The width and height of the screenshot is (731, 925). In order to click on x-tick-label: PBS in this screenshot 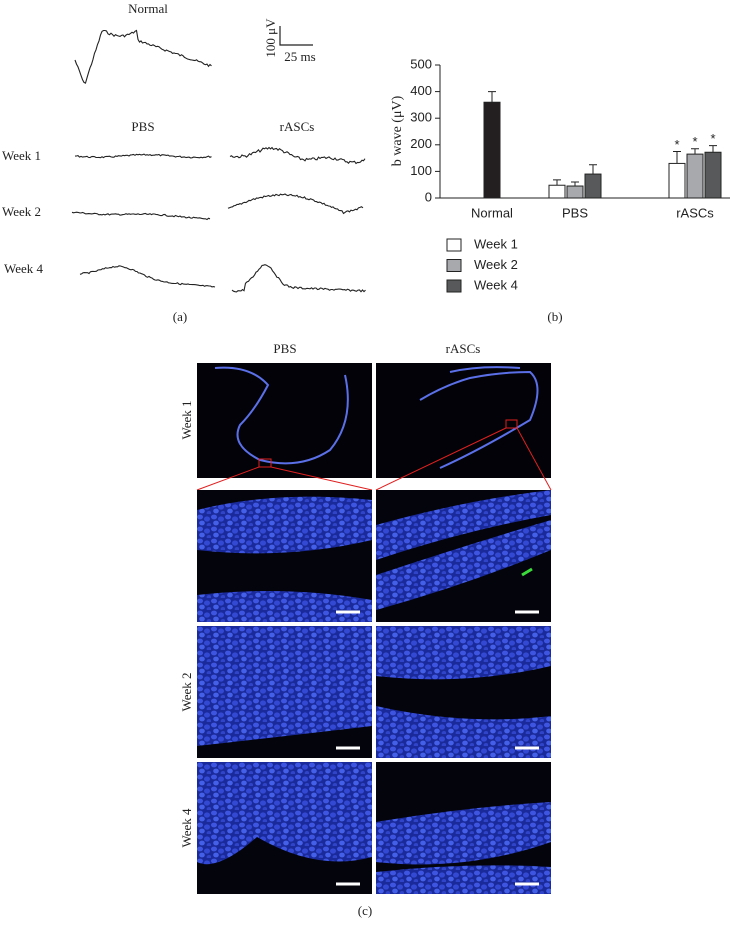, I will do `click(575, 212)`.